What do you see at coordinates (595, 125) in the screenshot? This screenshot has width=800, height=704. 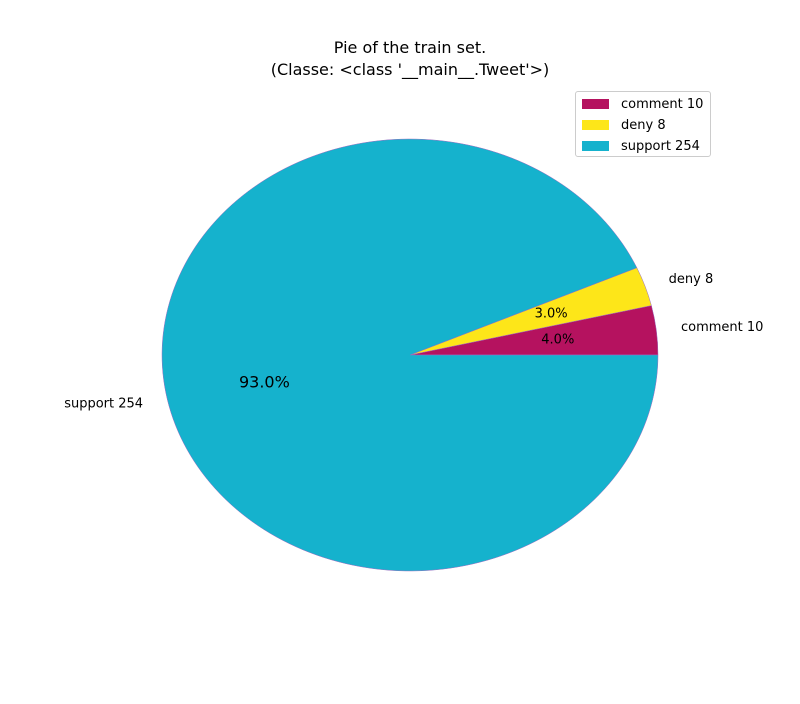 I see `legend-swatch-deny` at bounding box center [595, 125].